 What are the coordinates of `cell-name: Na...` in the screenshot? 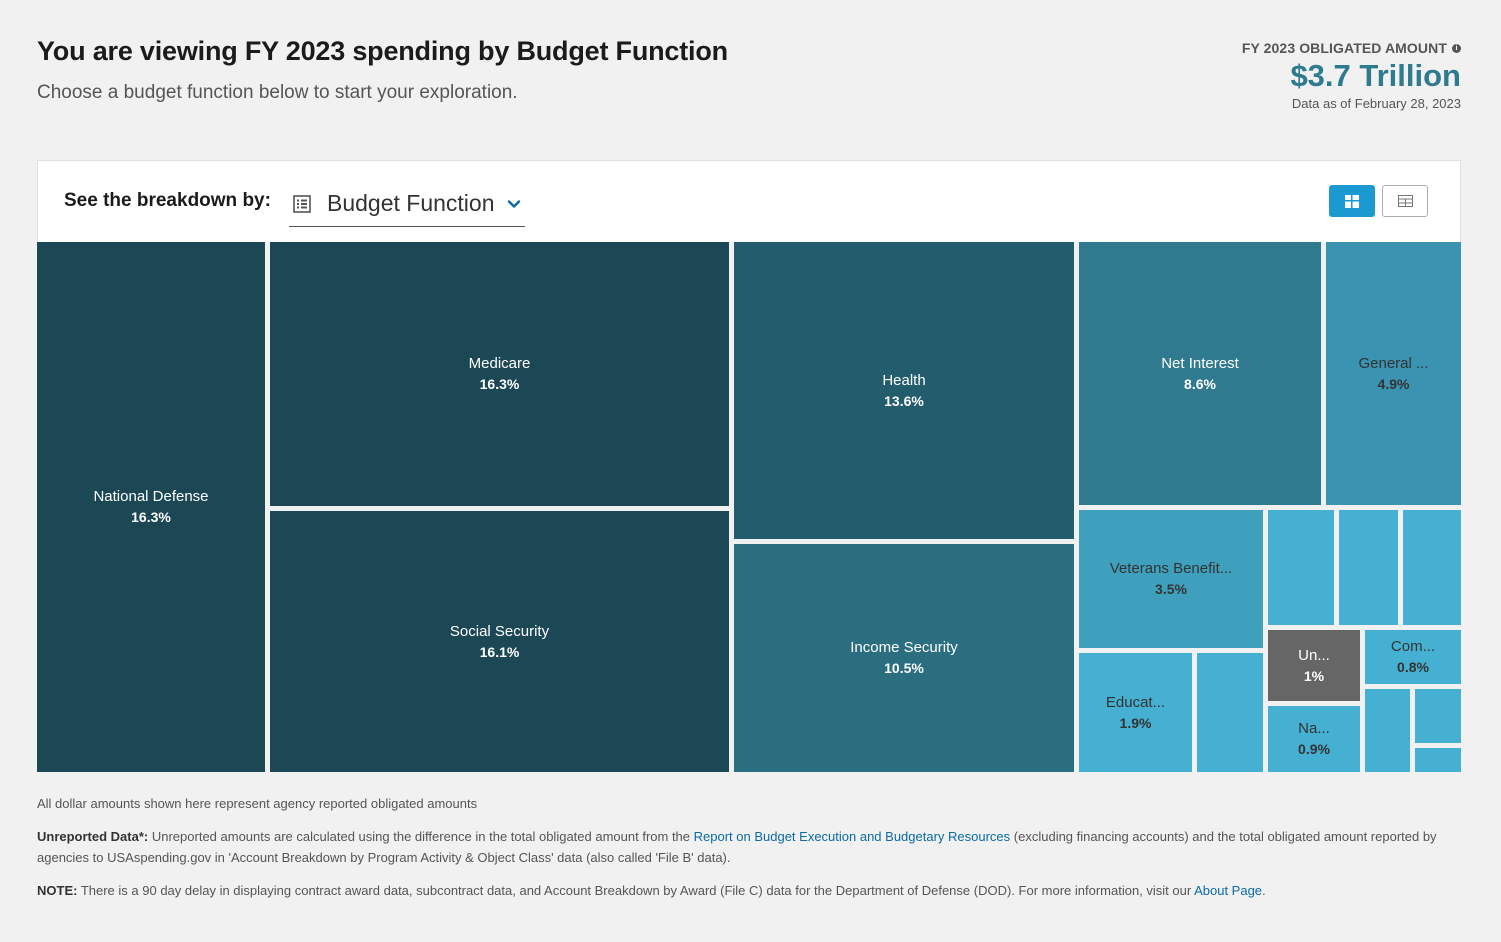 It's located at (1314, 728).